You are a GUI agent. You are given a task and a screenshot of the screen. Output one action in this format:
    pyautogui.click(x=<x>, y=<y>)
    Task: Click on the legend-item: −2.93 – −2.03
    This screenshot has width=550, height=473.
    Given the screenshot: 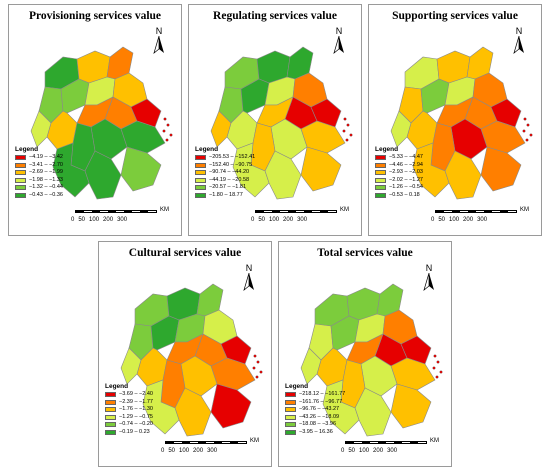 What is the action you would take?
    pyautogui.click(x=399, y=173)
    